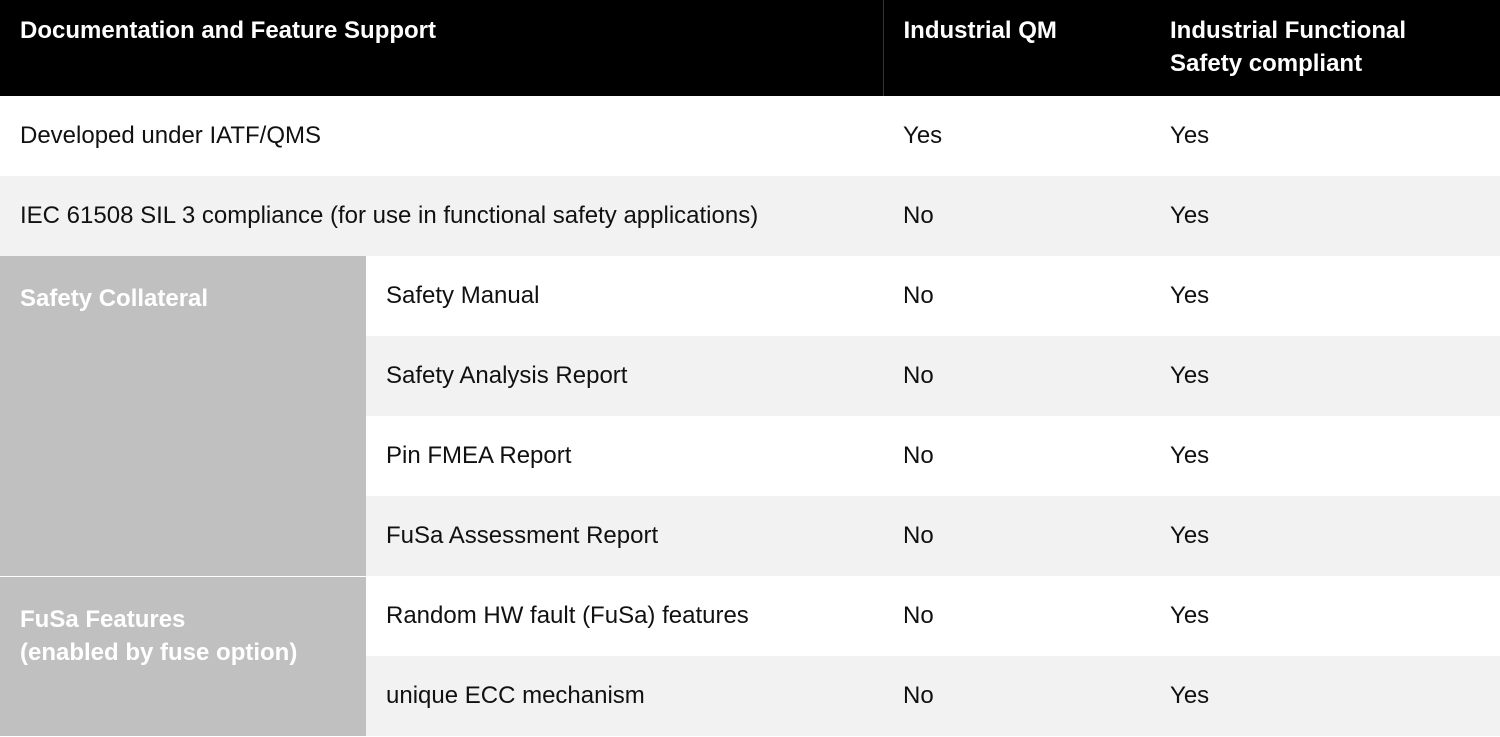 Image resolution: width=1500 pixels, height=737 pixels. I want to click on table-row: Pin FMEA Report No Yes, so click(750, 456).